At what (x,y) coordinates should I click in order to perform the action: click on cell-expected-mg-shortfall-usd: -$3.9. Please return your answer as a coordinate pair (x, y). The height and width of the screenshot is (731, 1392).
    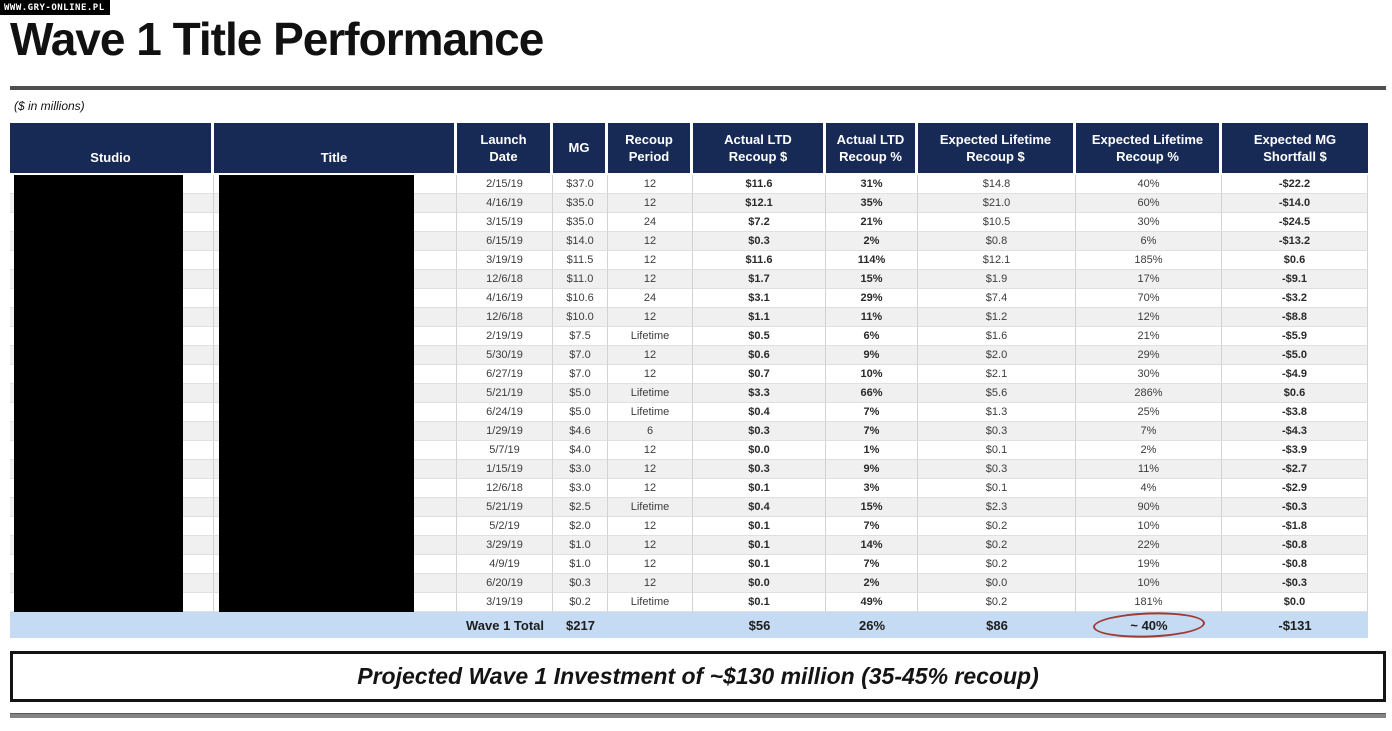
    Looking at the image, I should click on (1295, 451).